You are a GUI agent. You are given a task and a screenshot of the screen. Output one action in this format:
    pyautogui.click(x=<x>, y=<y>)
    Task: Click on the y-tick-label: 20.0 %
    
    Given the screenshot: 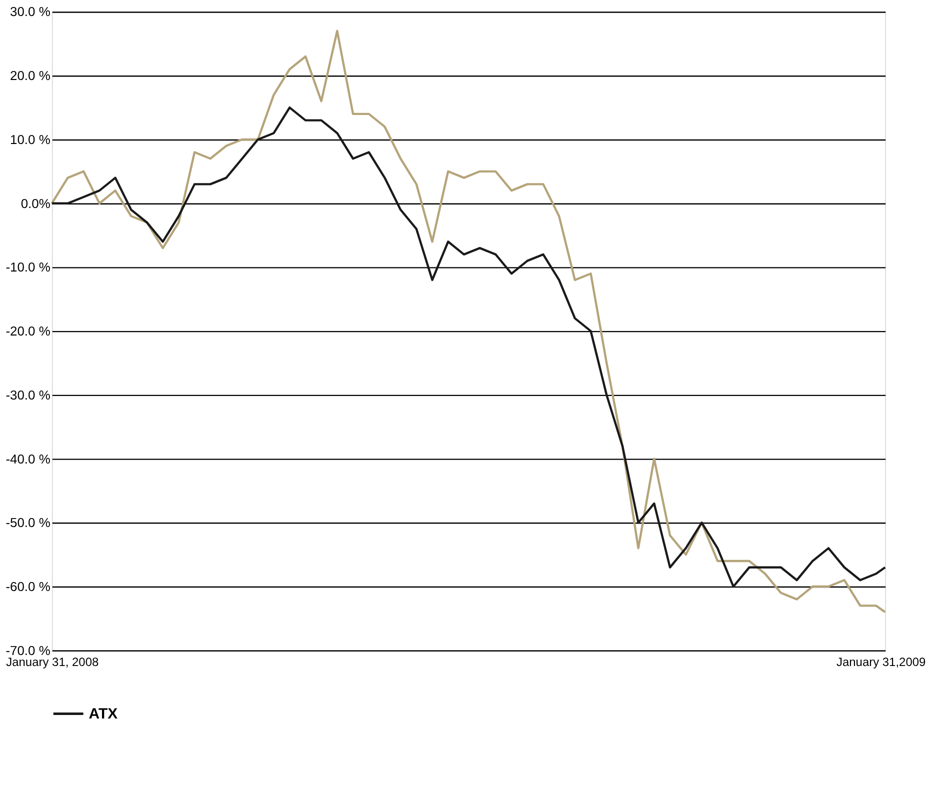 What is the action you would take?
    pyautogui.click(x=30, y=76)
    